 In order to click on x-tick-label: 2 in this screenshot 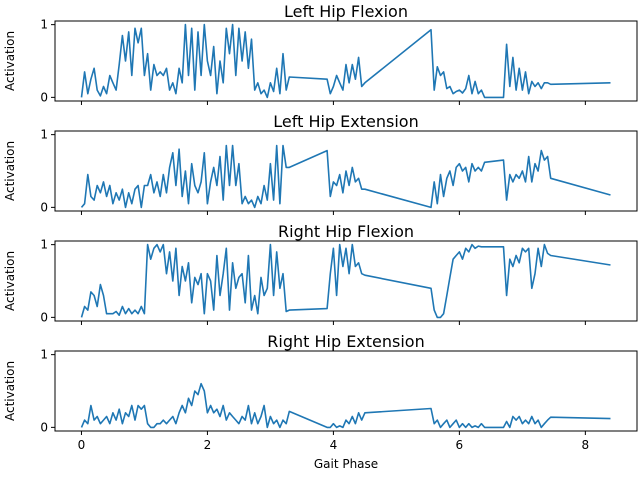, I will do `click(208, 445)`.